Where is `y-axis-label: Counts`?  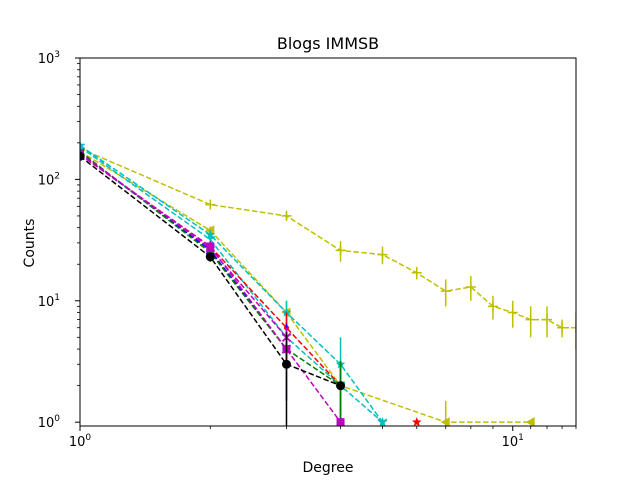 y-axis-label: Counts is located at coordinates (30, 243).